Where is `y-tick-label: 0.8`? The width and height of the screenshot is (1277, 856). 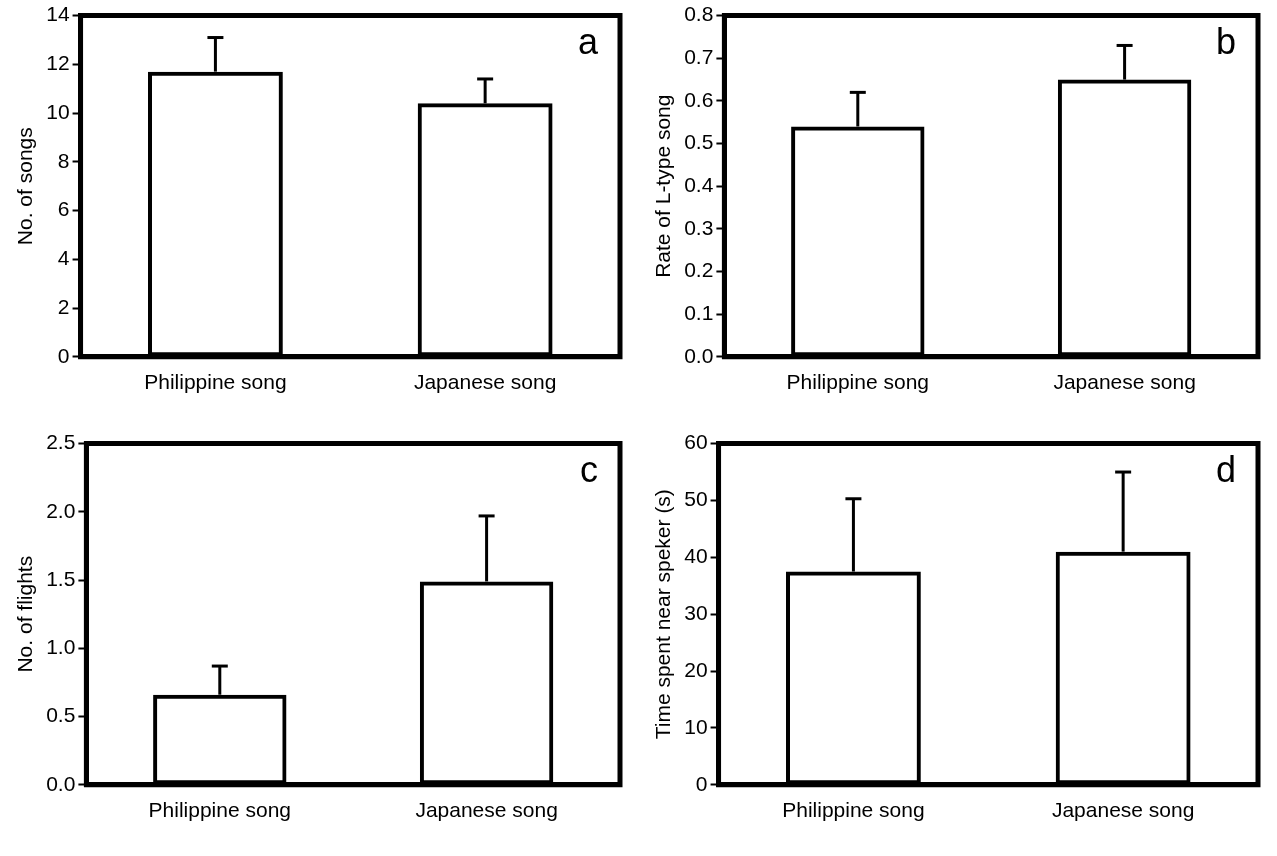 y-tick-label: 0.8 is located at coordinates (699, 14).